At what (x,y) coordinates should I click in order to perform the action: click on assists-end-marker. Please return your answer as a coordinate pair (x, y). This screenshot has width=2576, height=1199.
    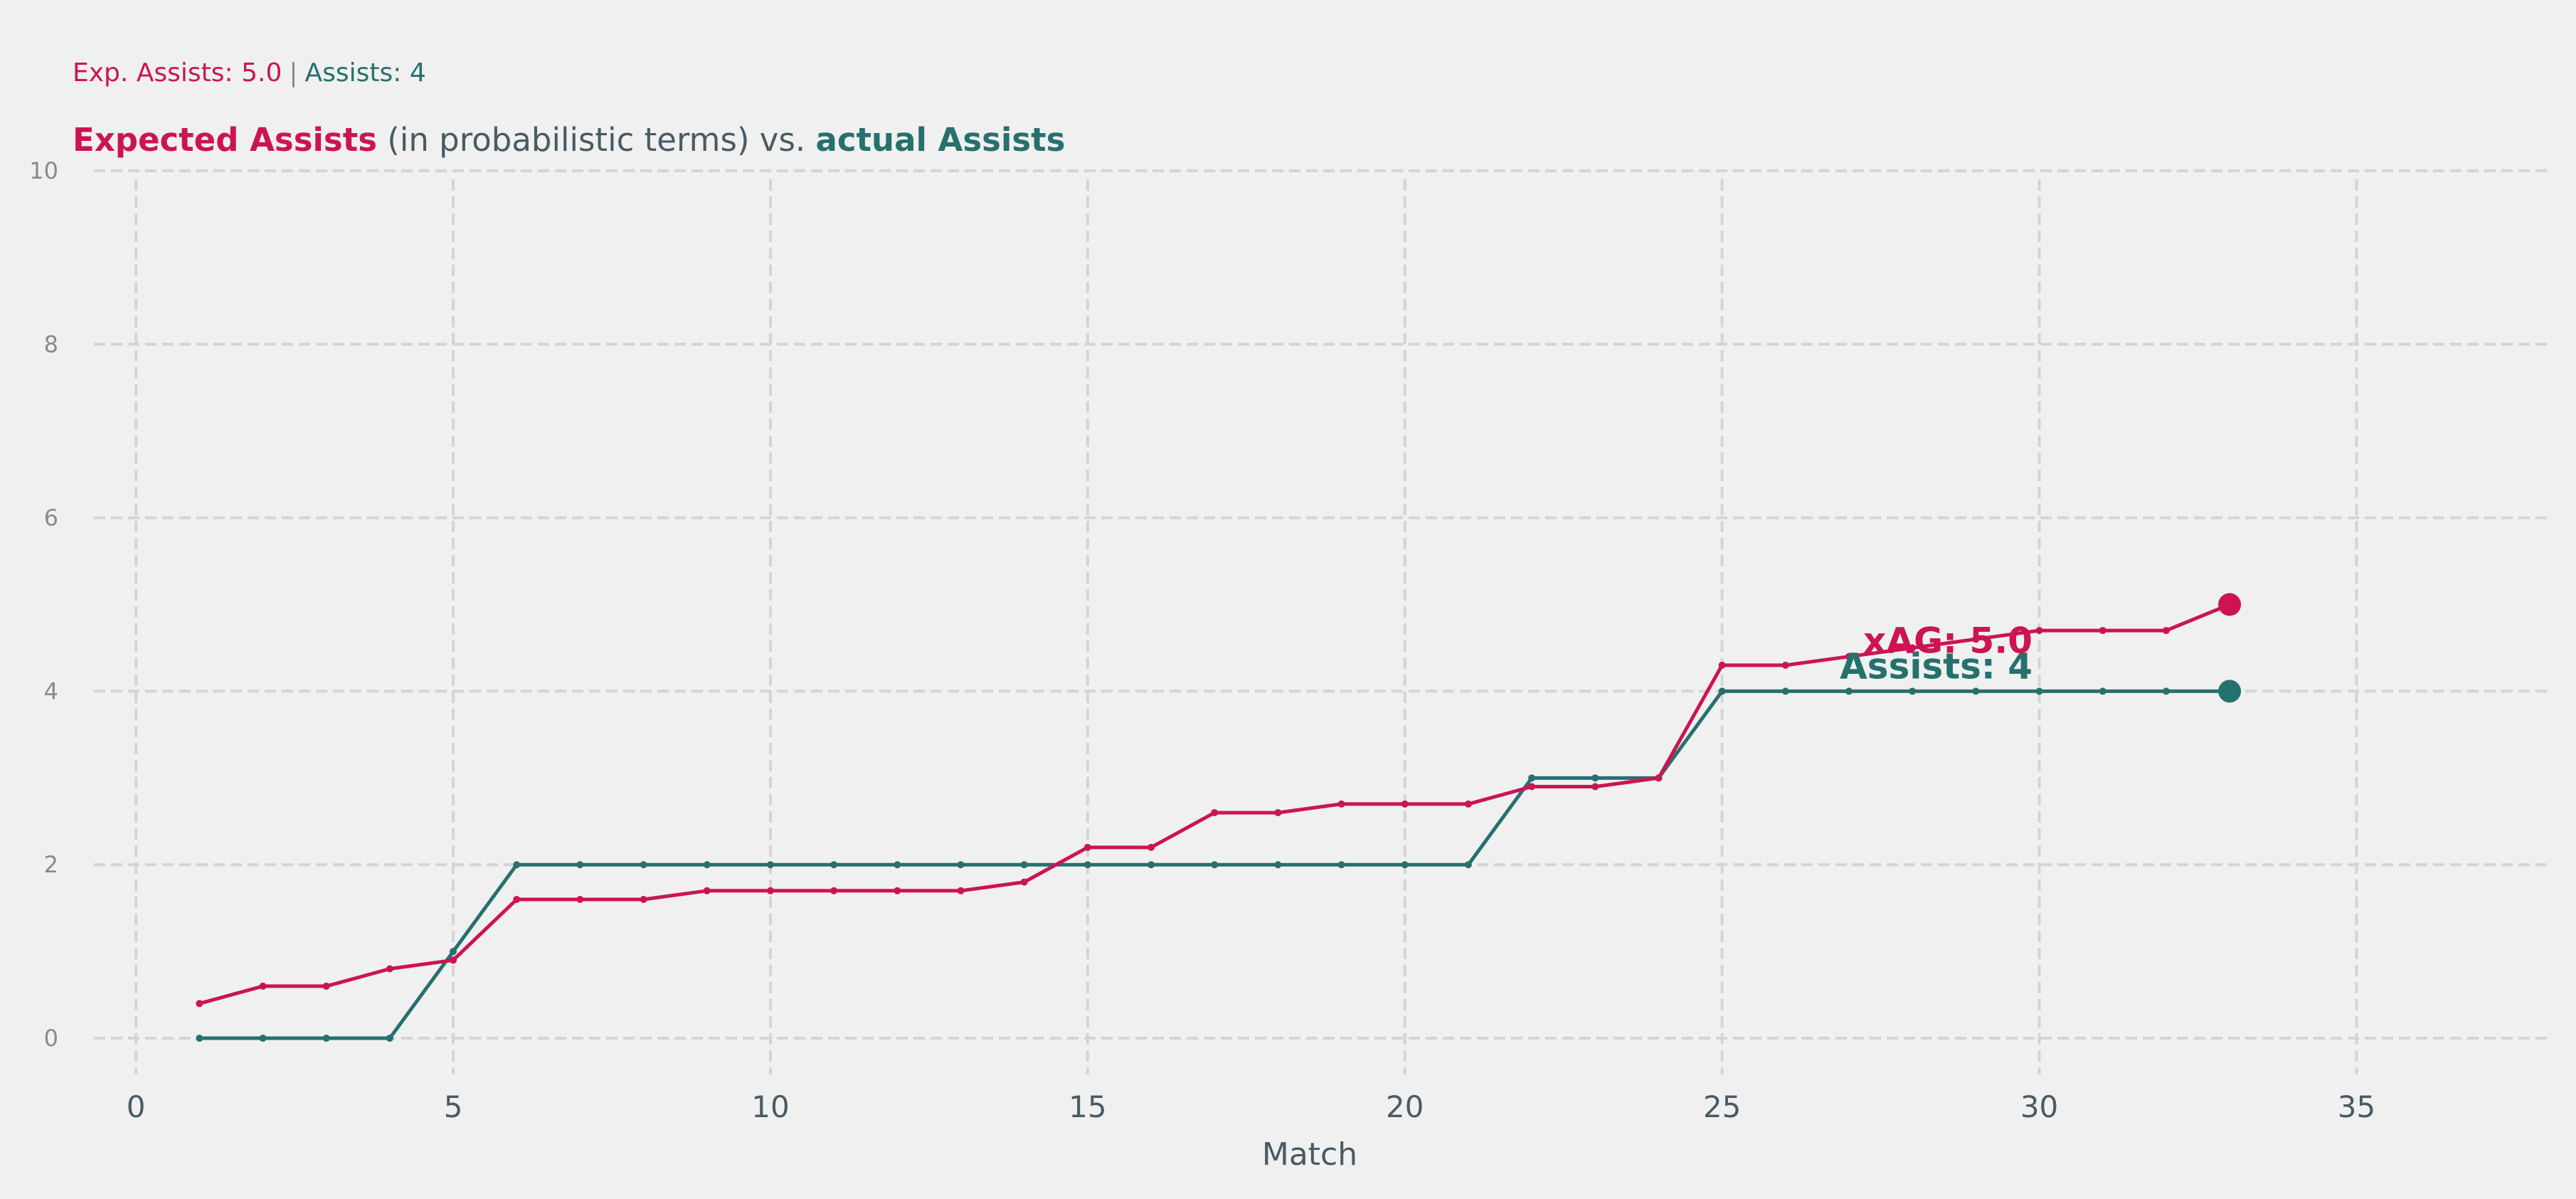
    Looking at the image, I should click on (2230, 691).